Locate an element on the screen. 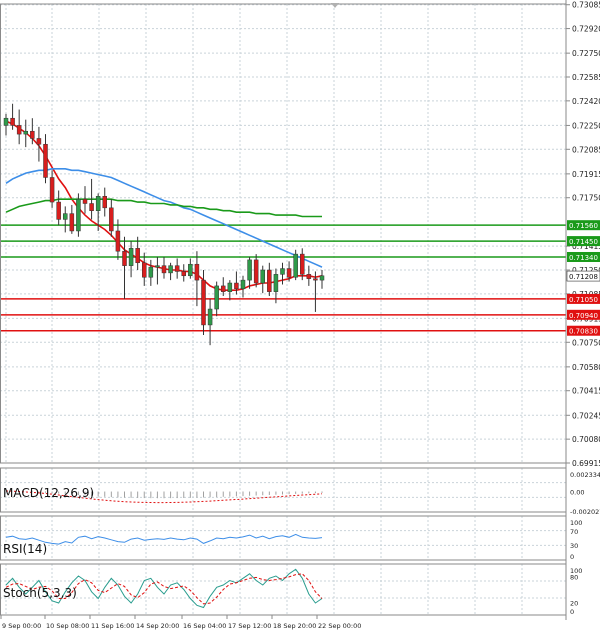 This screenshot has width=600, height=638. resistance-level-label: 0.71560 is located at coordinates (583, 226).